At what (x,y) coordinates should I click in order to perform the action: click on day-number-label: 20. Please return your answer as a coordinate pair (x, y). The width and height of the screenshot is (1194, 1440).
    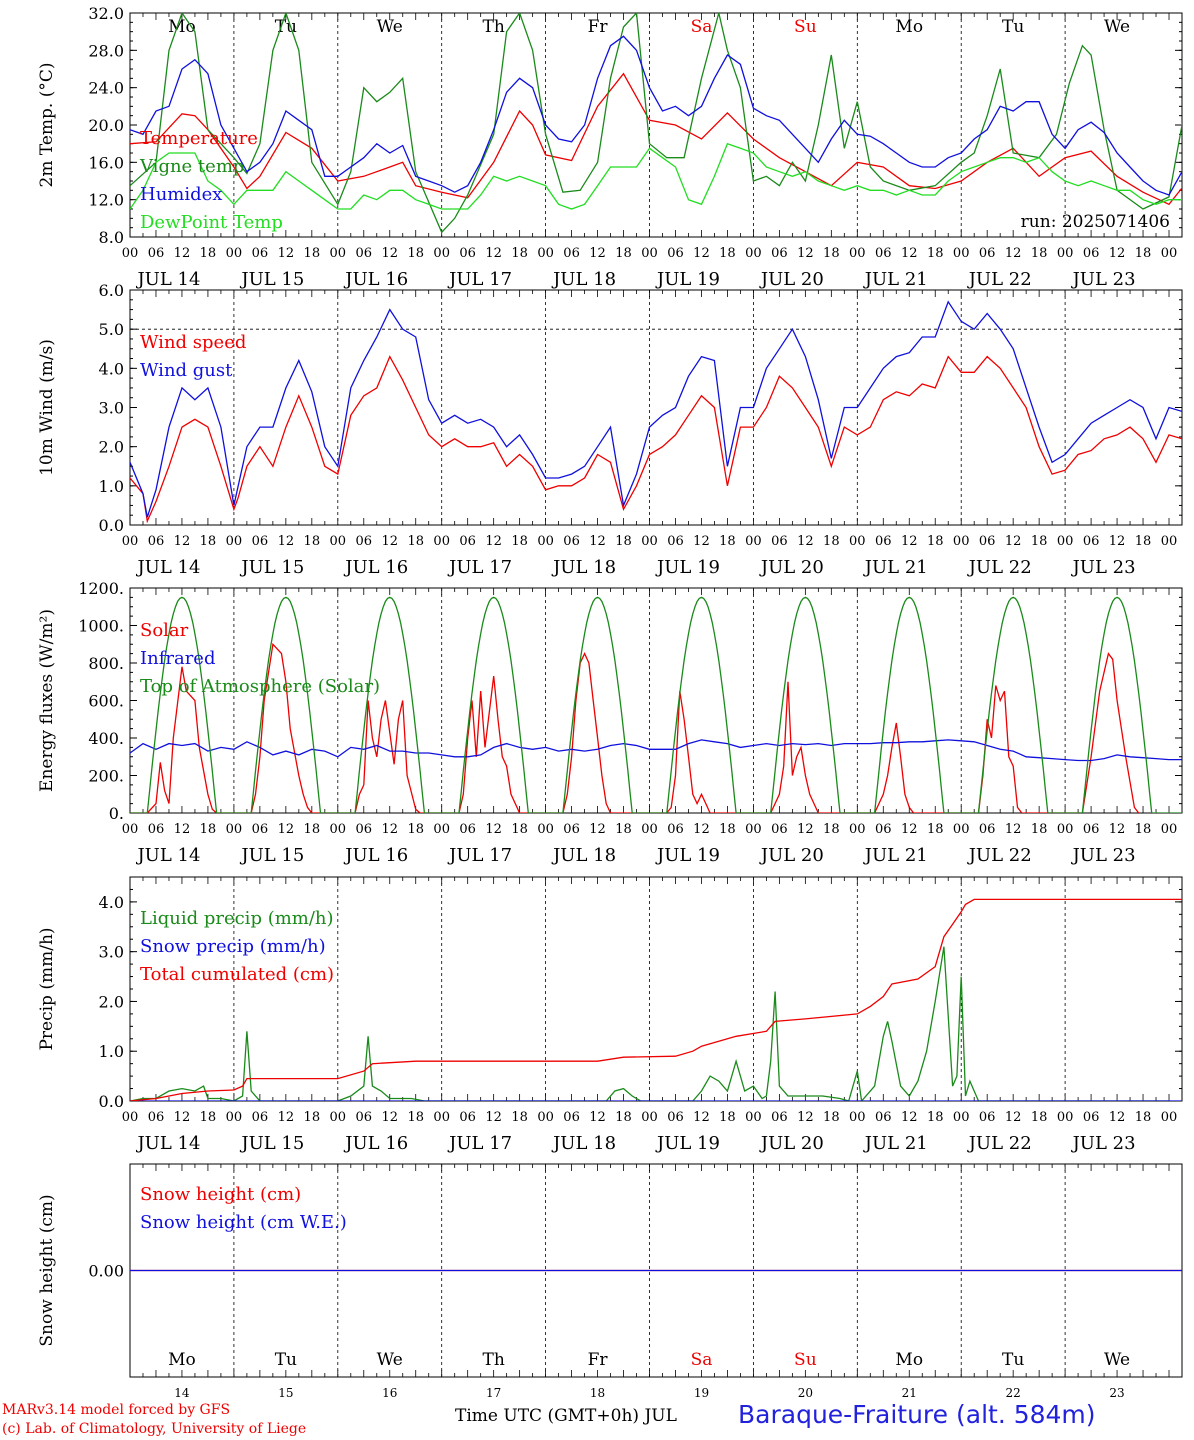
    Looking at the image, I should click on (805, 1393).